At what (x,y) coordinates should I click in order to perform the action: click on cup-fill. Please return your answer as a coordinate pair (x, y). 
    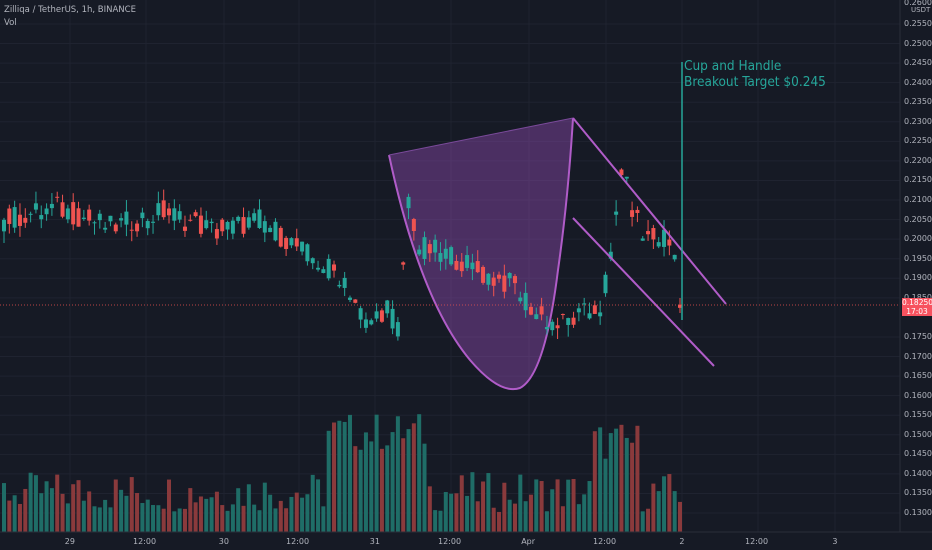
    Looking at the image, I should click on (481, 254).